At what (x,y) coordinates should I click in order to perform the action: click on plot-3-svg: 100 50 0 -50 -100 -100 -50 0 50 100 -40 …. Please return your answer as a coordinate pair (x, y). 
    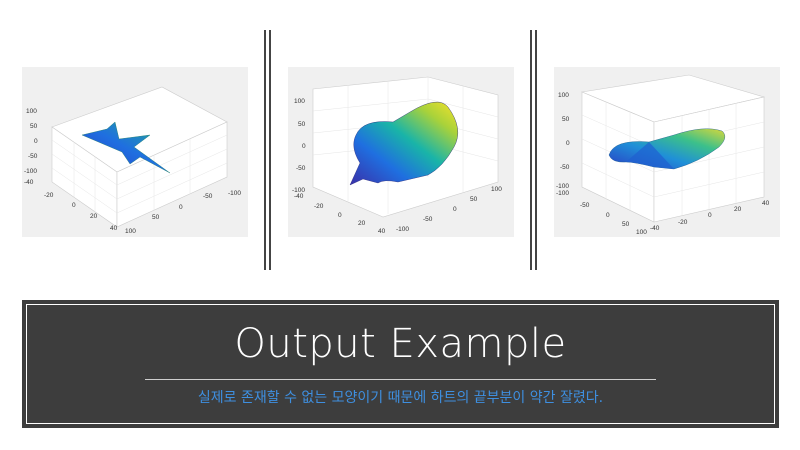
    Looking at the image, I should click on (667, 152).